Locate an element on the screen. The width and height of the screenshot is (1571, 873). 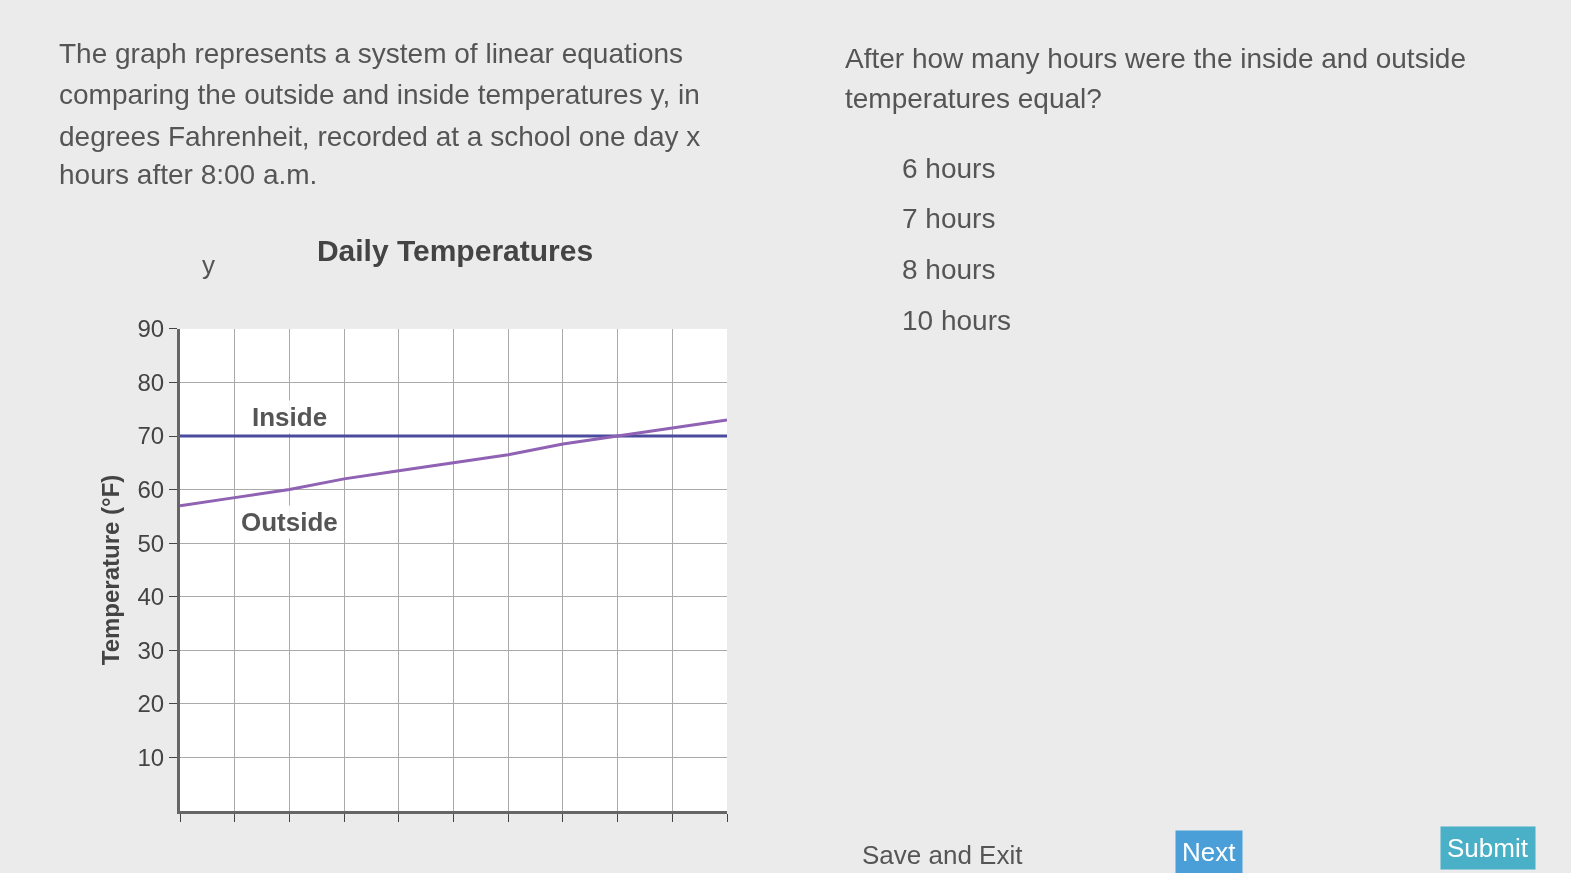
text: temperatures equal? is located at coordinates (973, 98).